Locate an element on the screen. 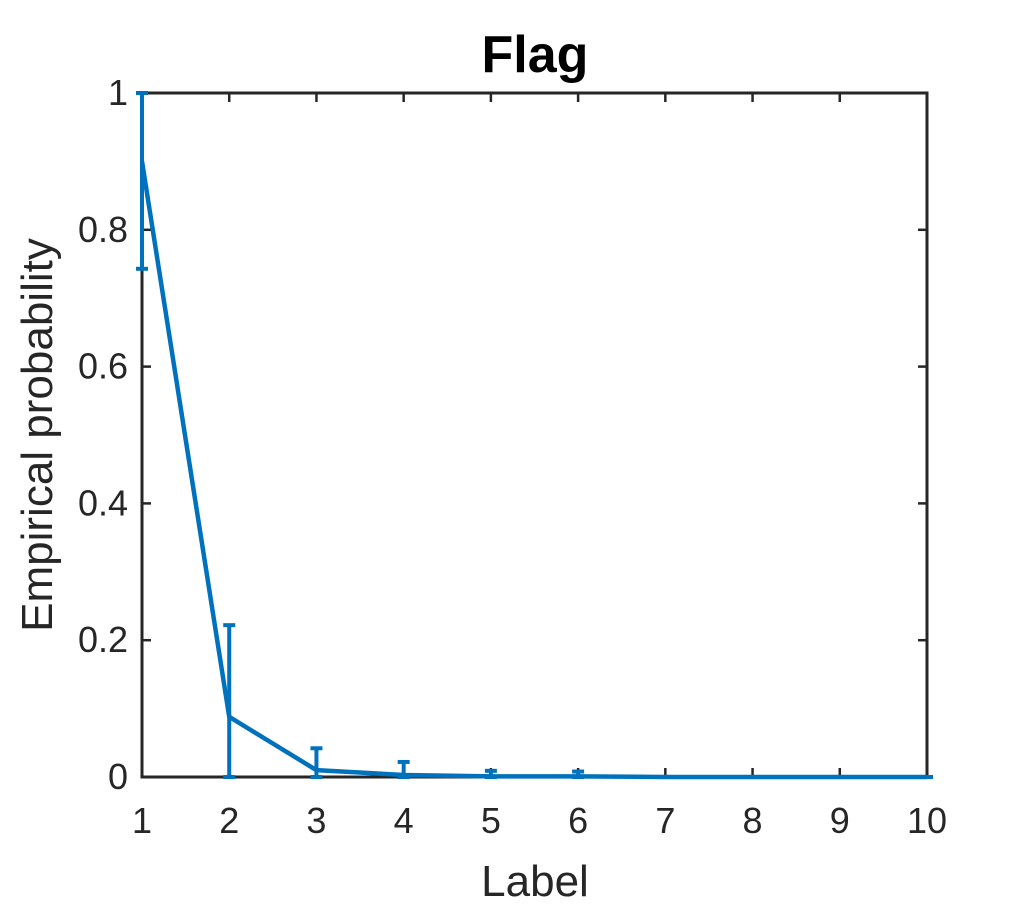 The width and height of the screenshot is (1024, 910). x-tick-label: 5 is located at coordinates (491, 820).